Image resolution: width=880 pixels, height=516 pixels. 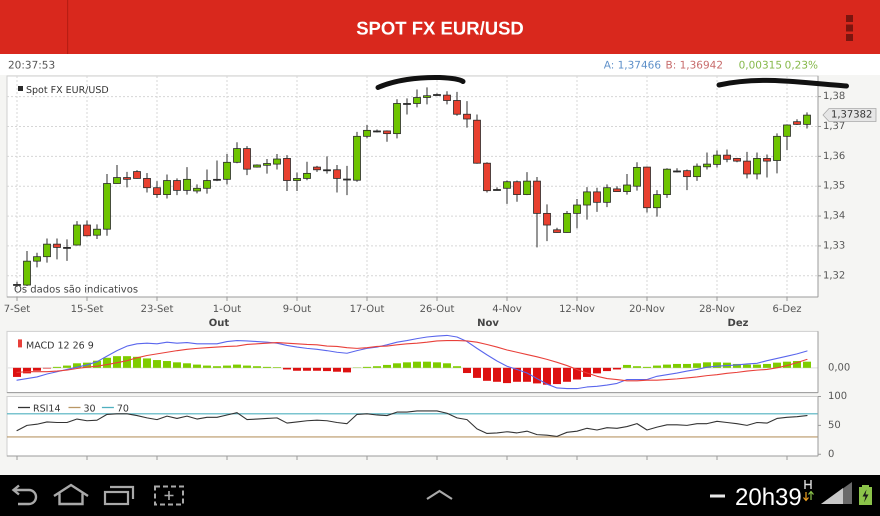 I want to click on x-tick-label: 4-Nov, so click(x=507, y=309).